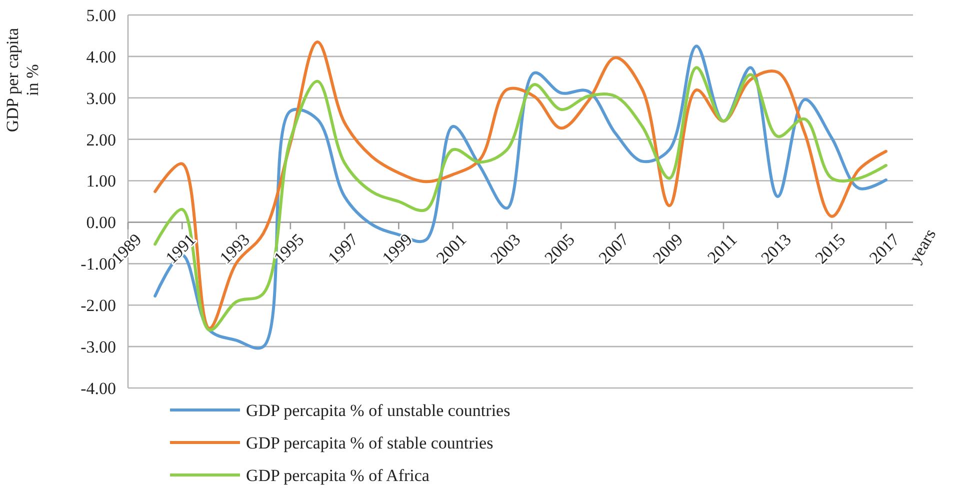  What do you see at coordinates (101, 181) in the screenshot?
I see `y-tick-label: 1.00` at bounding box center [101, 181].